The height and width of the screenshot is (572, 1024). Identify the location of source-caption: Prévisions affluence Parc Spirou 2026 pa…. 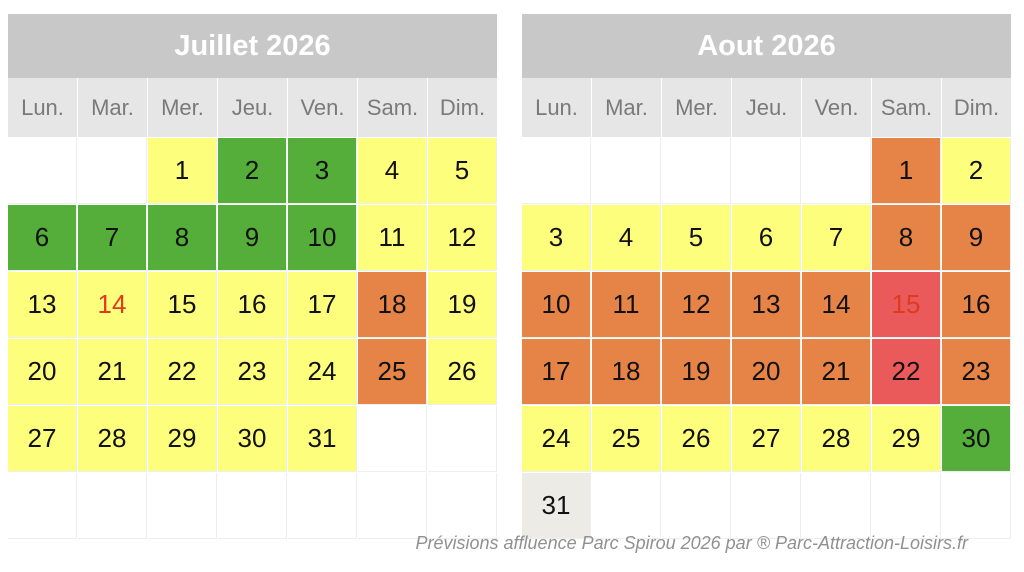
(692, 543).